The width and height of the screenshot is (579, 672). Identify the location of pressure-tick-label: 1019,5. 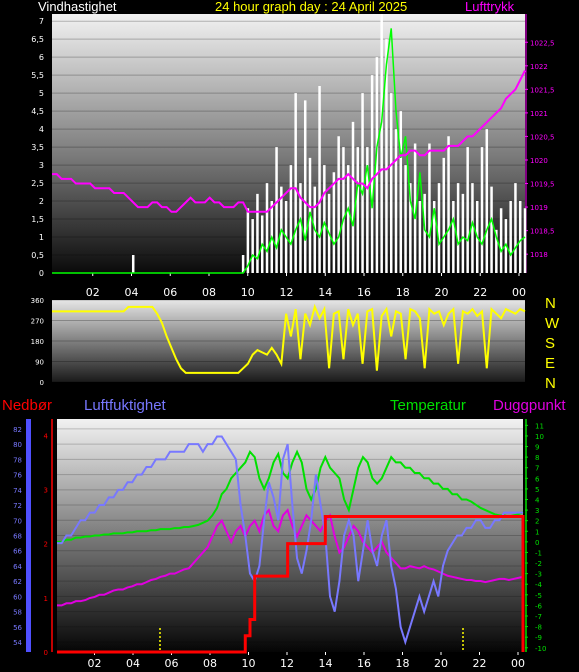
(542, 185).